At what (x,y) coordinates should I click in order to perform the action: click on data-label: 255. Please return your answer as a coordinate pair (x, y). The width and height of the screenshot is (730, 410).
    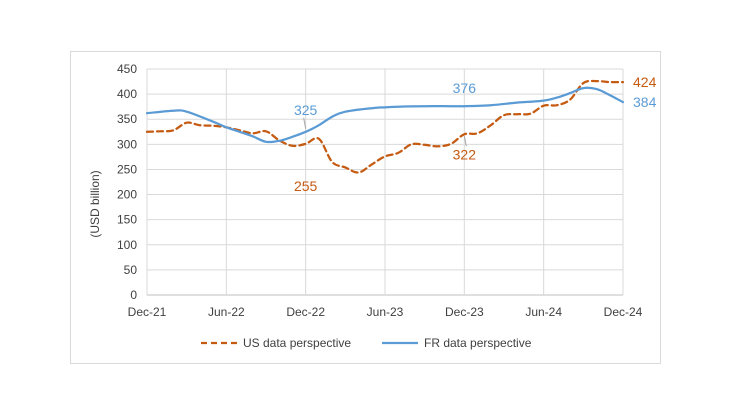
    Looking at the image, I should click on (306, 186).